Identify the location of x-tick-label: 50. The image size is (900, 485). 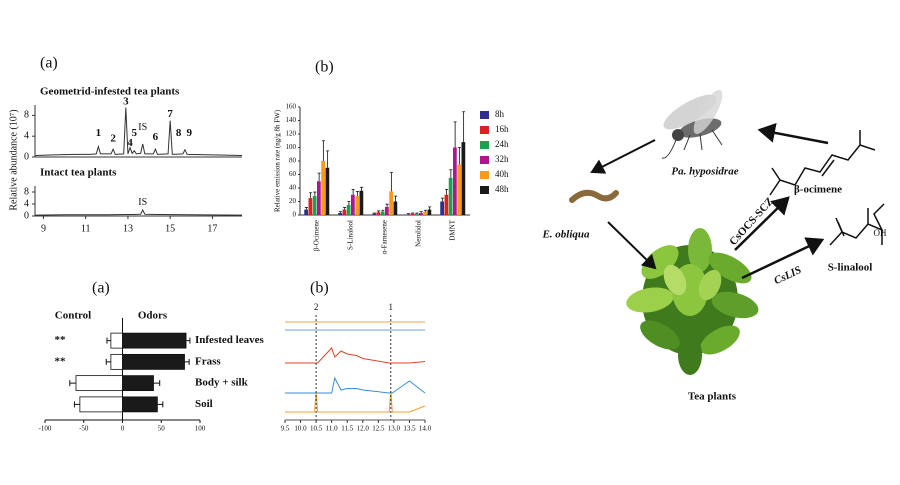
(162, 429).